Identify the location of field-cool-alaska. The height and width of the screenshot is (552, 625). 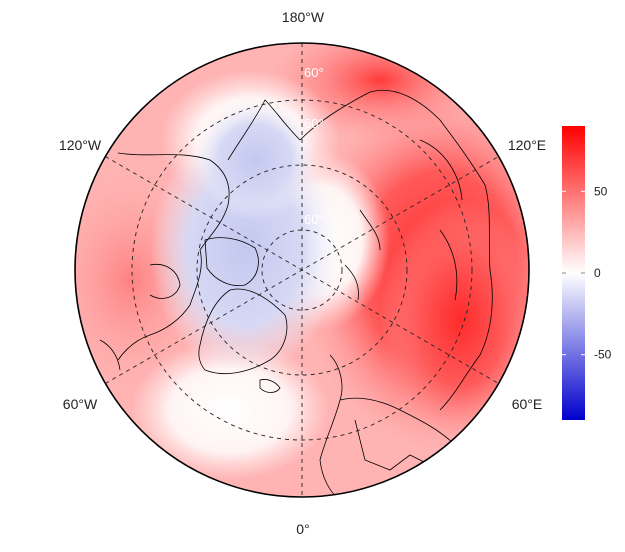
(255, 160).